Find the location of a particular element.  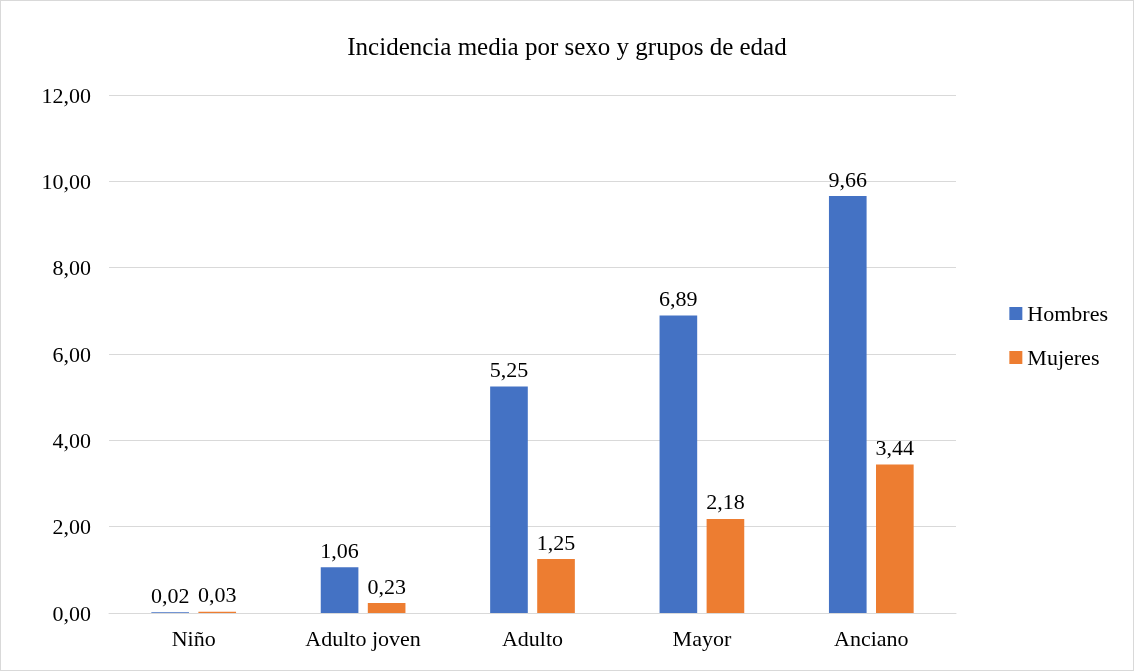

x-tick-label: Niño is located at coordinates (193, 638).